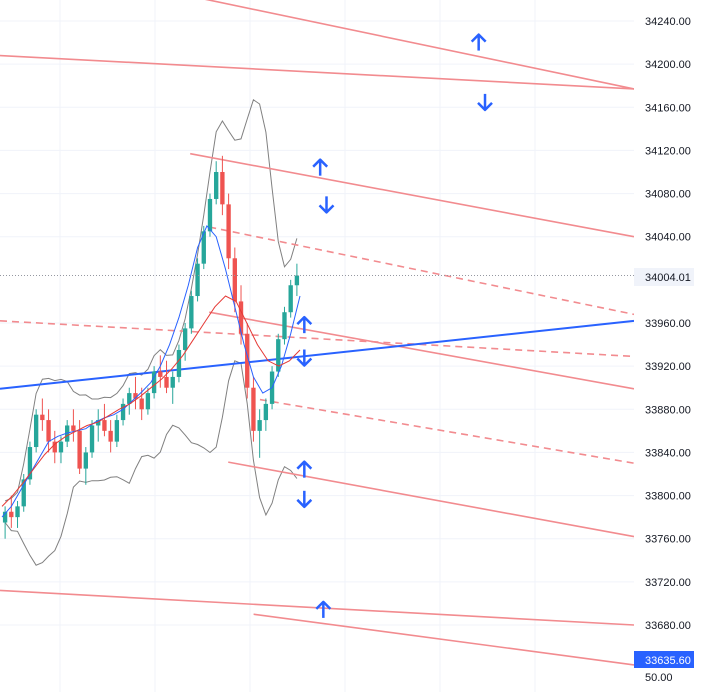  What do you see at coordinates (668, 453) in the screenshot?
I see `price-tick-label: 33840.00` at bounding box center [668, 453].